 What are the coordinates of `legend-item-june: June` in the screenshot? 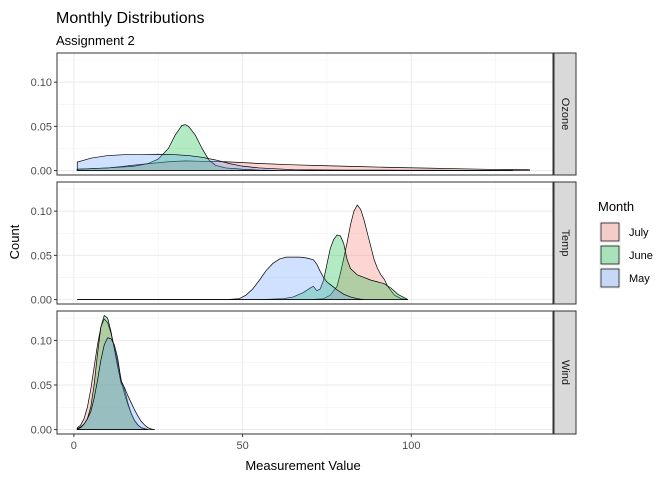 It's located at (626, 255).